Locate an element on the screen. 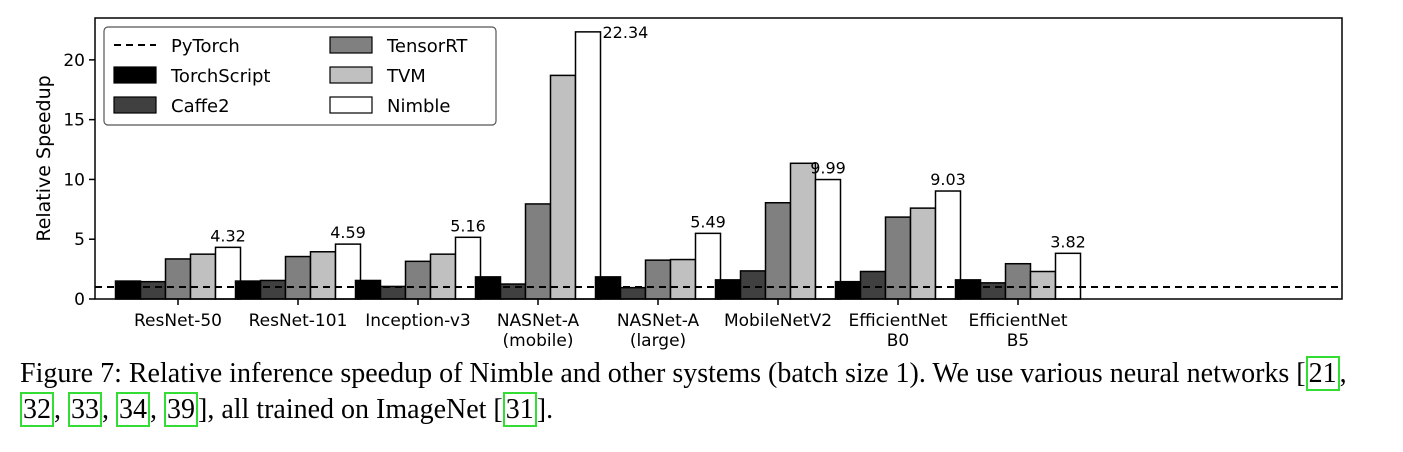 The image size is (1403, 452). data-label: 9.03 is located at coordinates (948, 179).